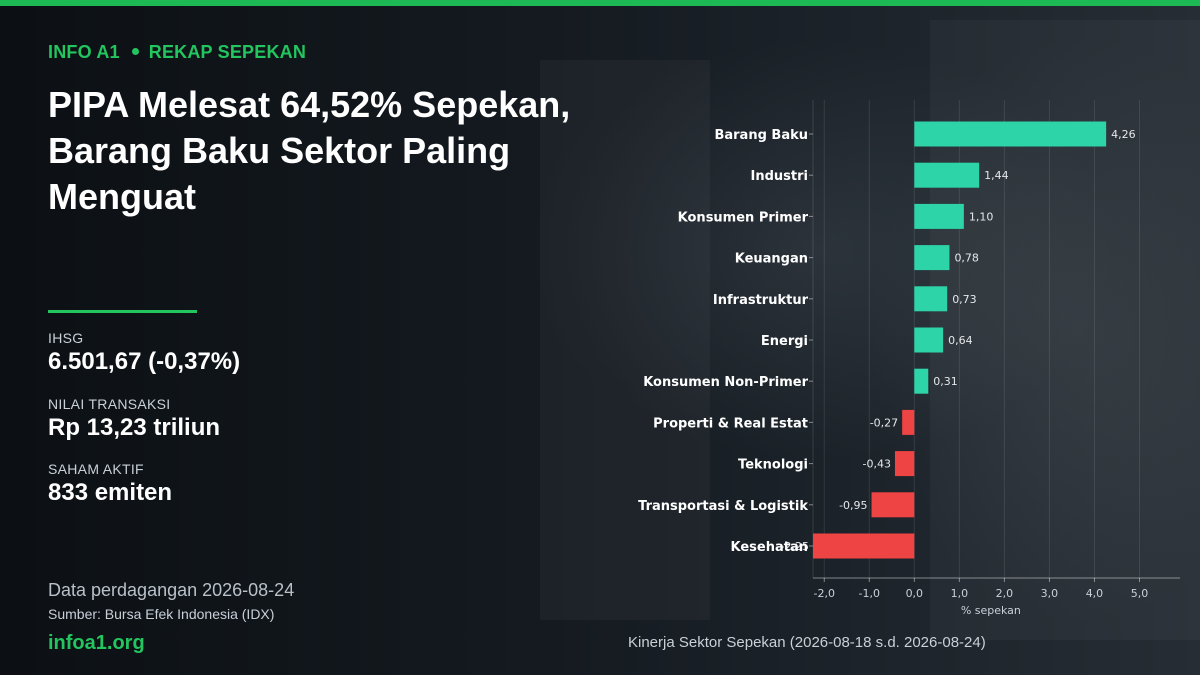 The height and width of the screenshot is (675, 1200). I want to click on category-label: Kesehatan, so click(770, 547).